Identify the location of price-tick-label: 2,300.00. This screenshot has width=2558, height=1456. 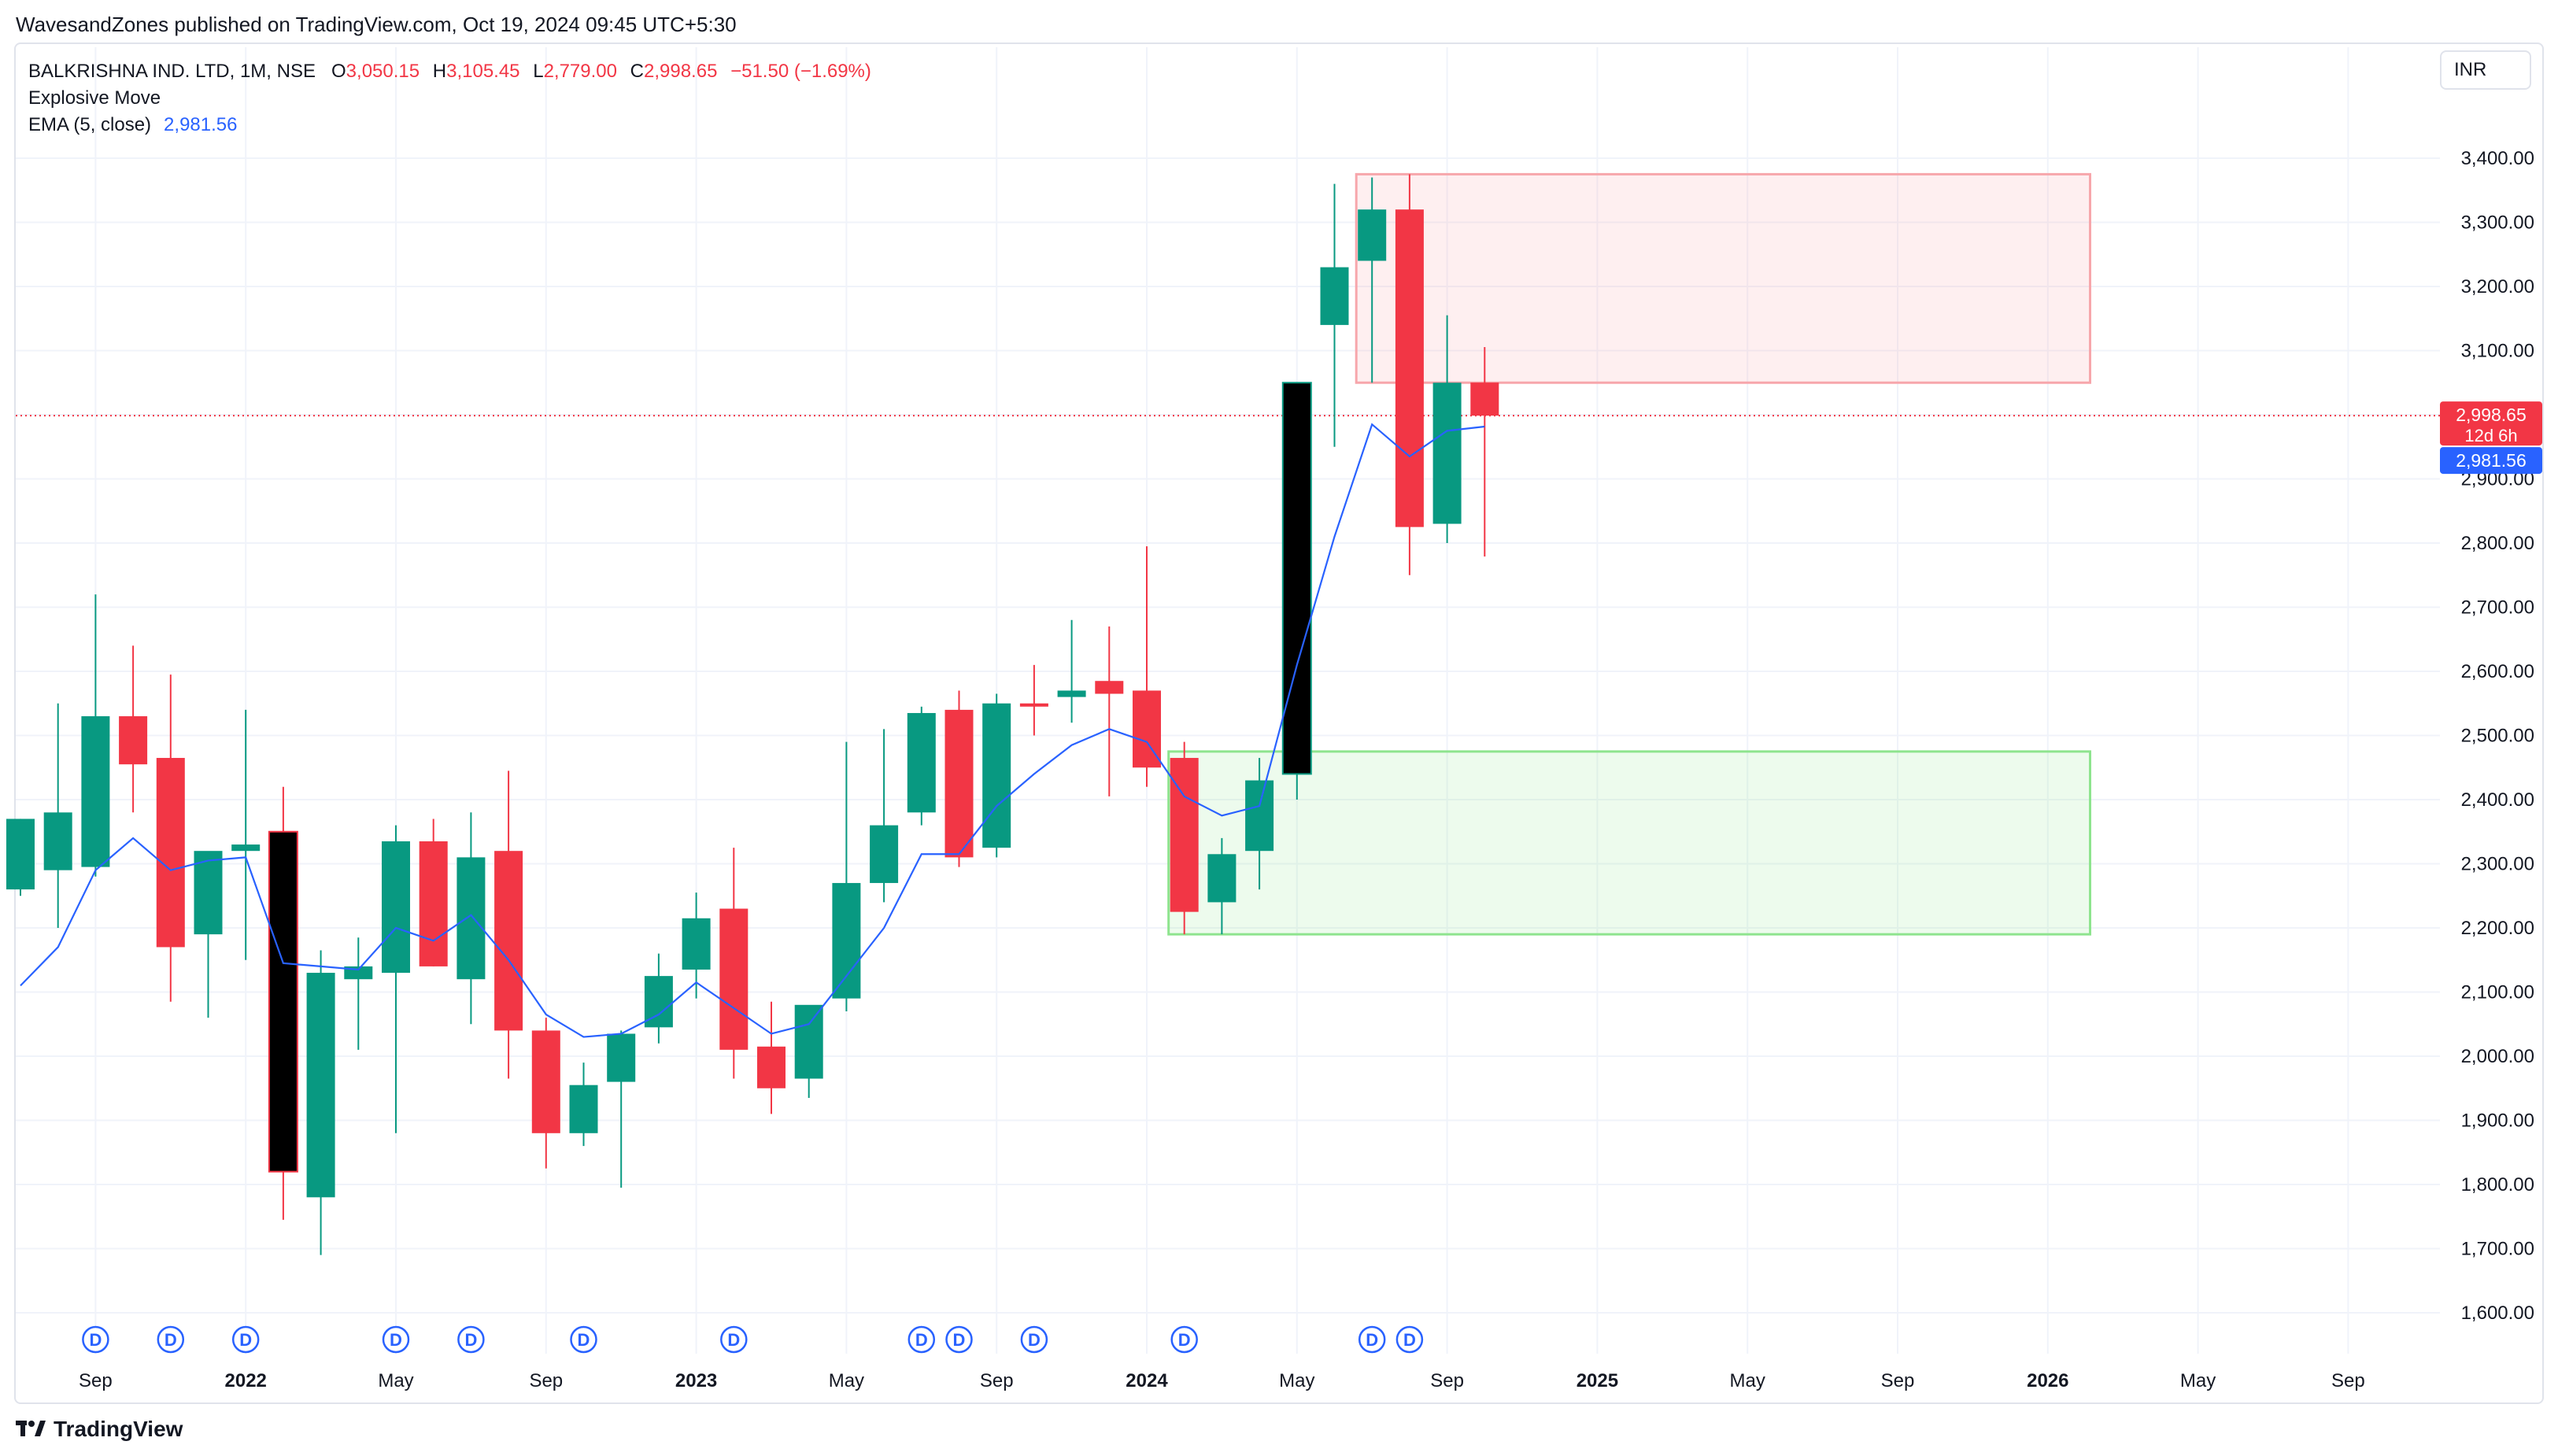
(2497, 864).